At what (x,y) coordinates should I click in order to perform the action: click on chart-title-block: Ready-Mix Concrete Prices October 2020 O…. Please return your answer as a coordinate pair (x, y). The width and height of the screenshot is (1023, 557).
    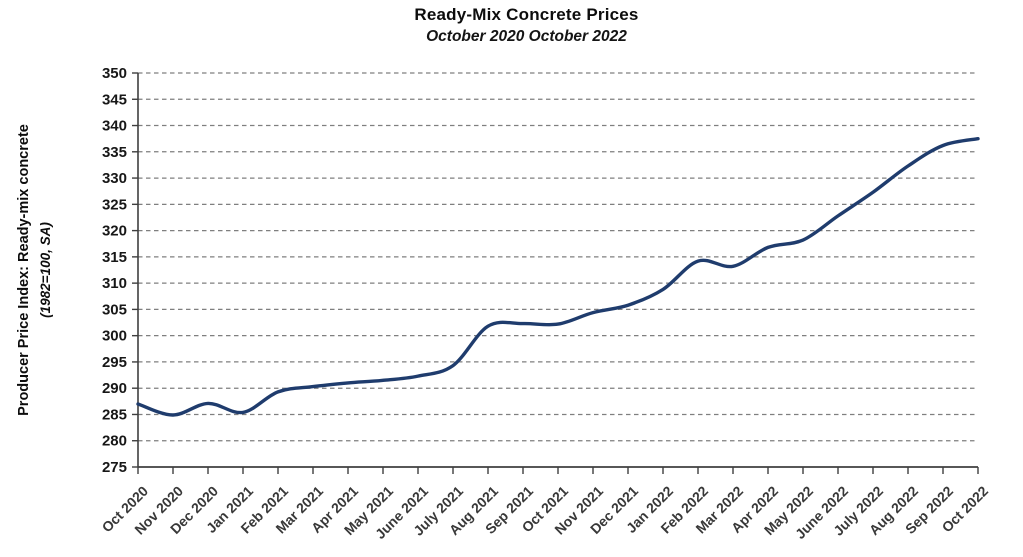
    Looking at the image, I should click on (526, 25).